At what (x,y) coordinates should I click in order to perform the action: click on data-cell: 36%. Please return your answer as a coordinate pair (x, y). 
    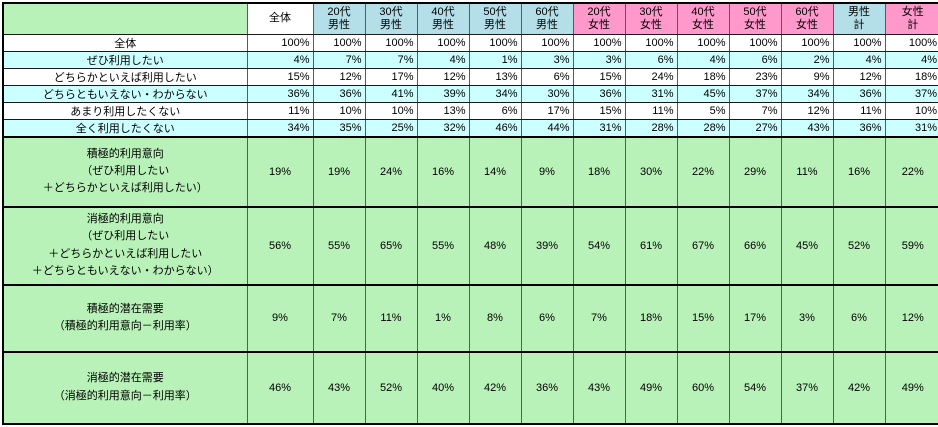
    Looking at the image, I should click on (339, 93).